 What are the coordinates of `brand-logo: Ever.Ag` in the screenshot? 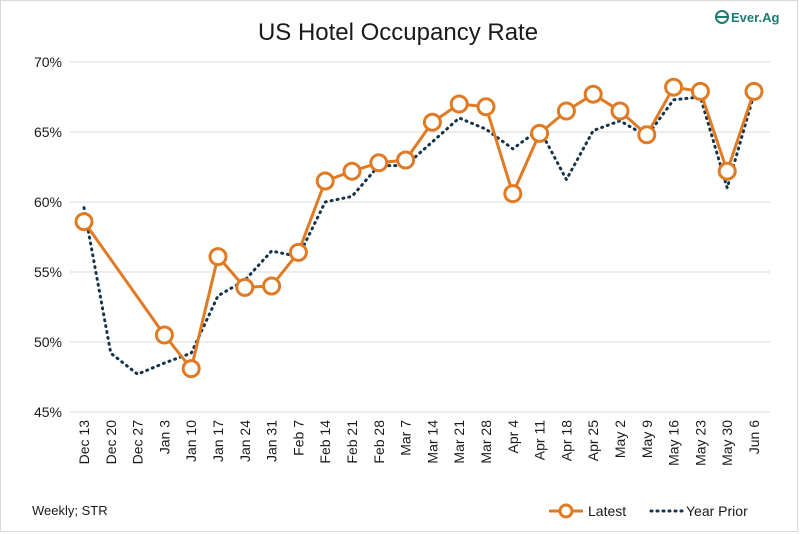 It's located at (747, 17).